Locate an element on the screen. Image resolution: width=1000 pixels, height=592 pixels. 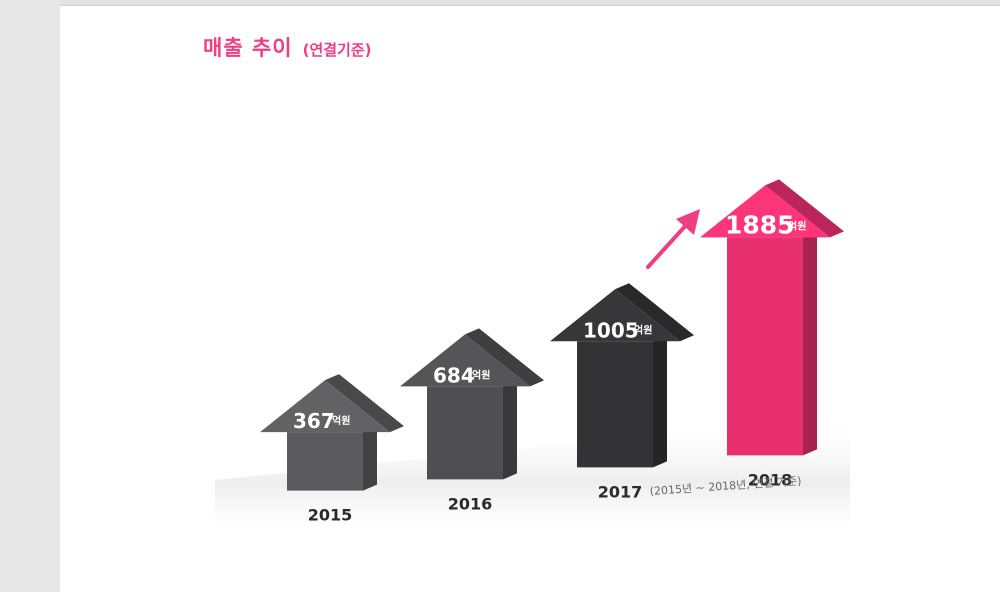
top-rule is located at coordinates (530, 3).